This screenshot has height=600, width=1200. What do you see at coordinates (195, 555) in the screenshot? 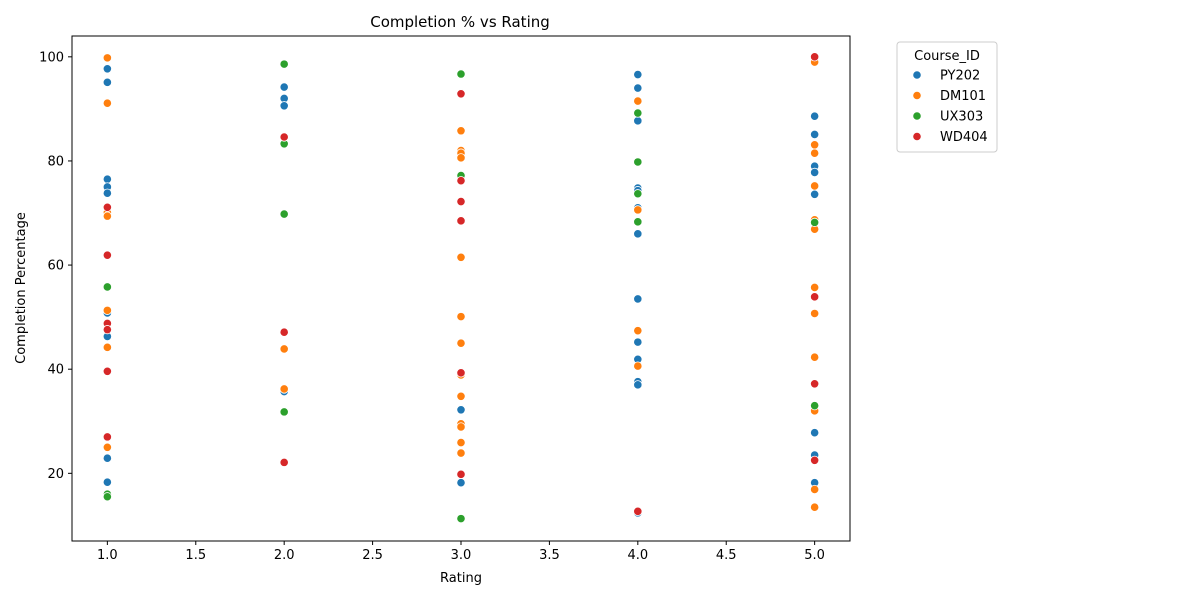
I see `x-tick-label: 1.5` at bounding box center [195, 555].